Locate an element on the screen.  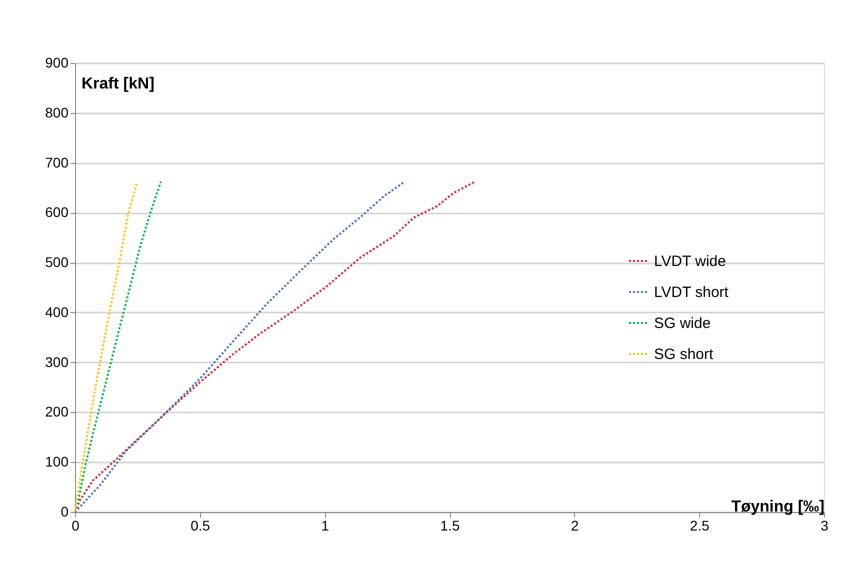
y-axis-title: Kraft [kN] is located at coordinates (118, 84).